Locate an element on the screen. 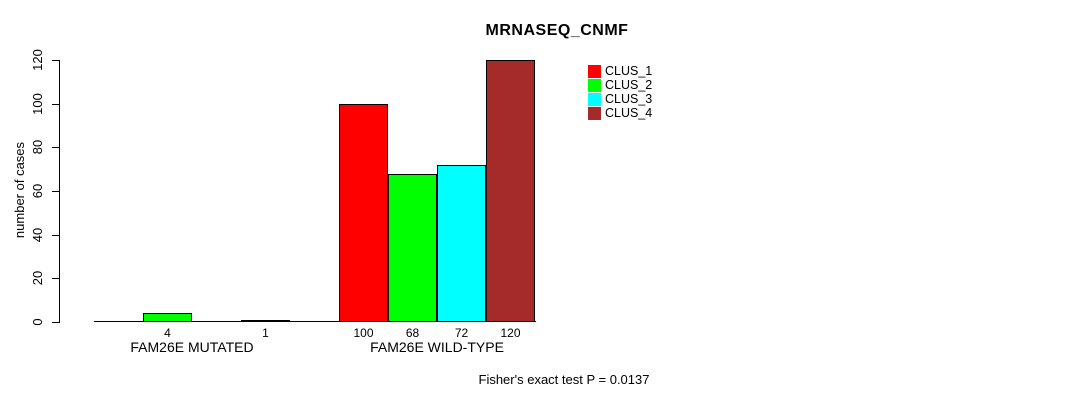  legend-item-clus_4: CLUS_4 is located at coordinates (620, 113).